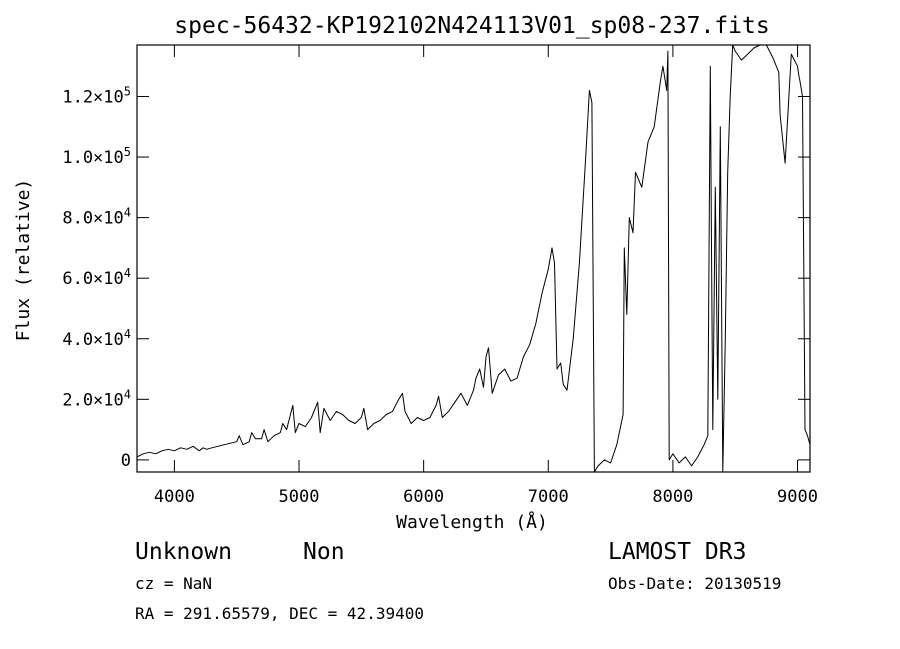  I want to click on x-tick-label: 4000, so click(174, 497).